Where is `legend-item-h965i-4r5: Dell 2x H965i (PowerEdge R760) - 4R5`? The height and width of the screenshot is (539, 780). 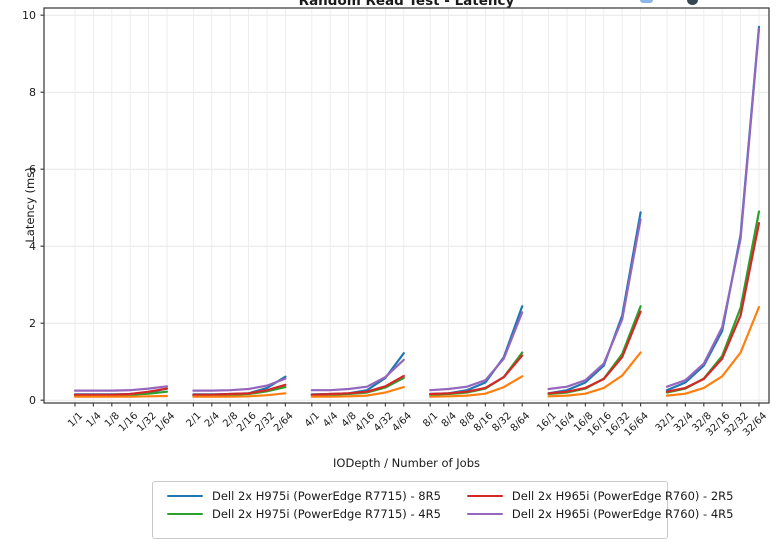 legend-item-h965i-4r5: Dell 2x H965i (PowerEdge R760) - 4R5 is located at coordinates (600, 514).